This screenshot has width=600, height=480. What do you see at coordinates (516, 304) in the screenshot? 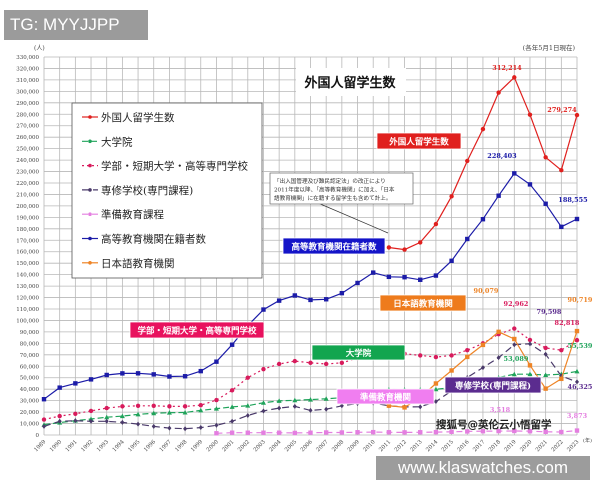
I see `data-label: 92,962` at bounding box center [516, 304].